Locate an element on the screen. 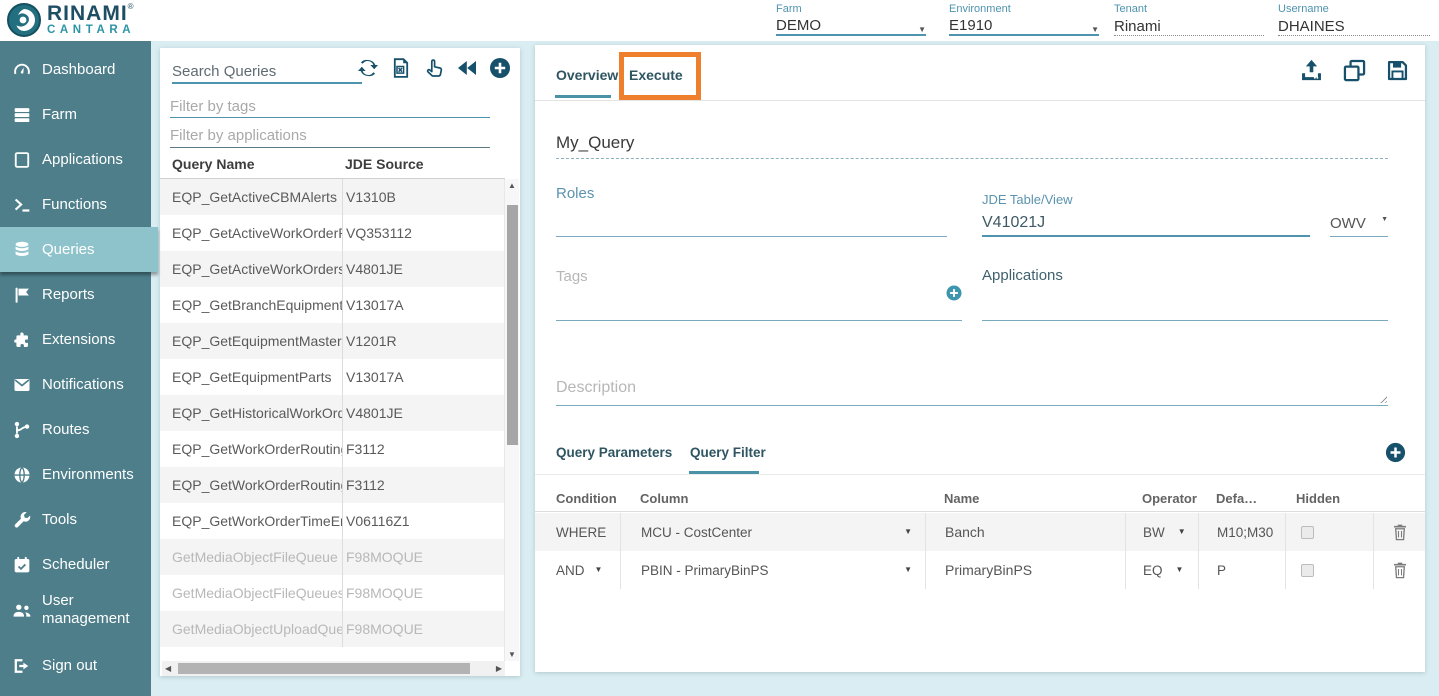 The image size is (1439, 696). query-list-row: EQP_GetActiveWorkOrderR VQ353112 is located at coordinates (332, 233).